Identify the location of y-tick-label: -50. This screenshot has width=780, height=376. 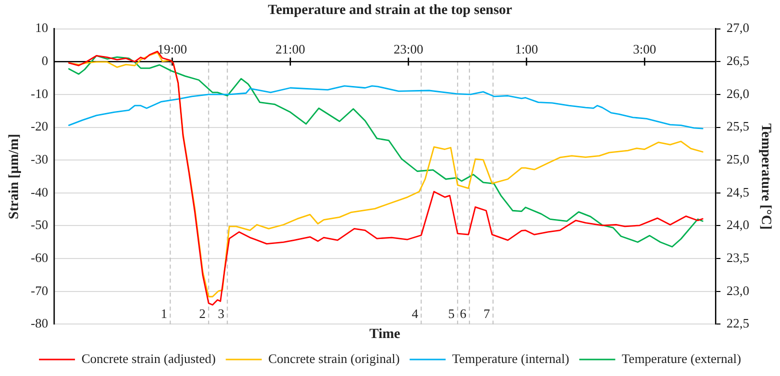
(39, 224).